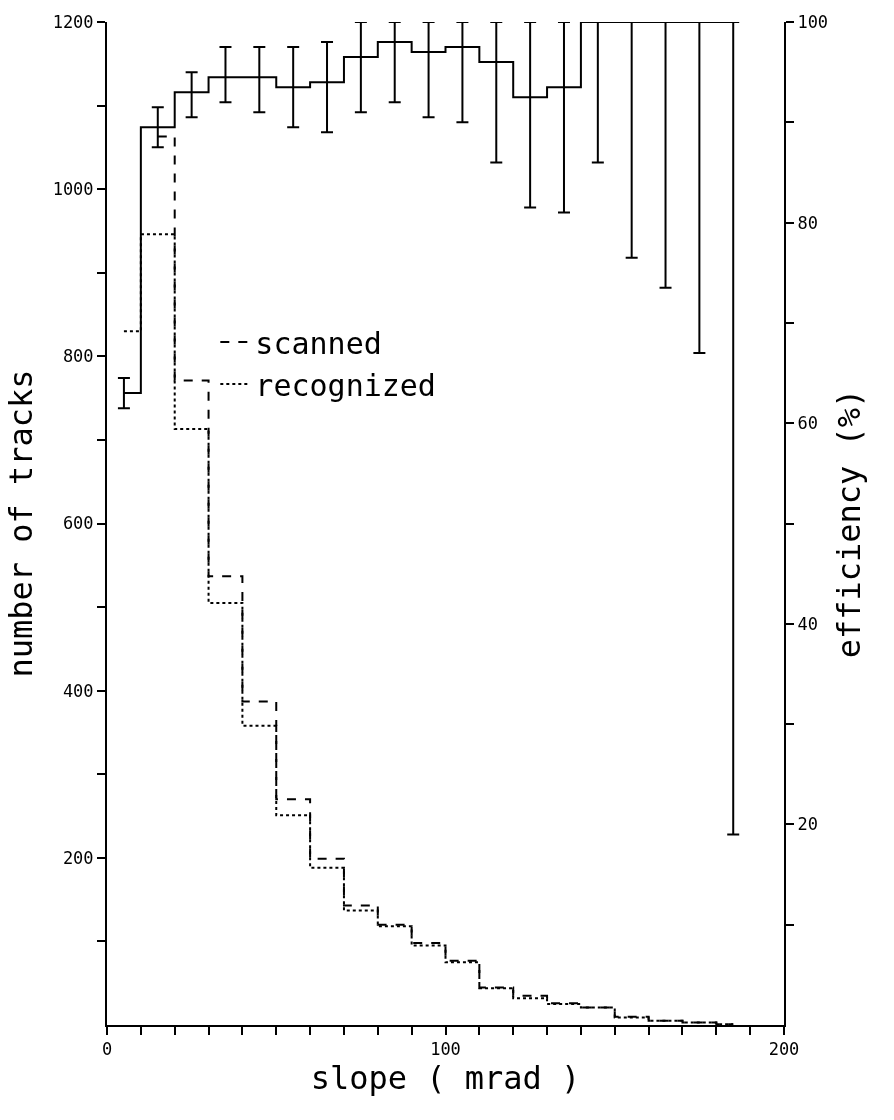 The image size is (894, 1120). I want to click on y2-tick-label: 60, so click(807, 423).